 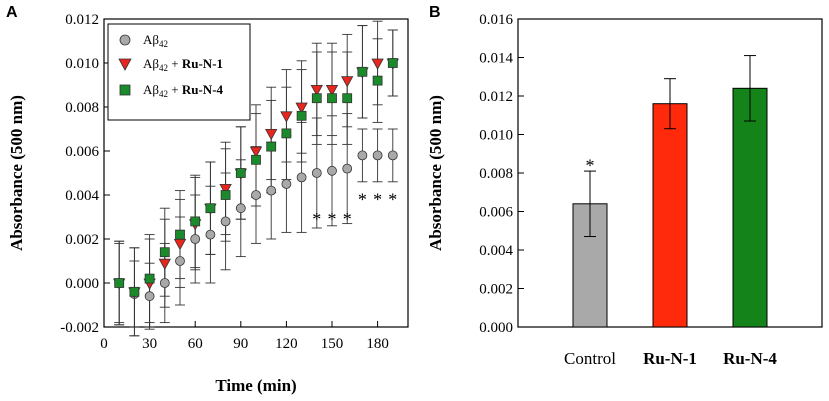 I want to click on panel-b-y-axis-title: Absorbance (500 nm), so click(x=435, y=173).